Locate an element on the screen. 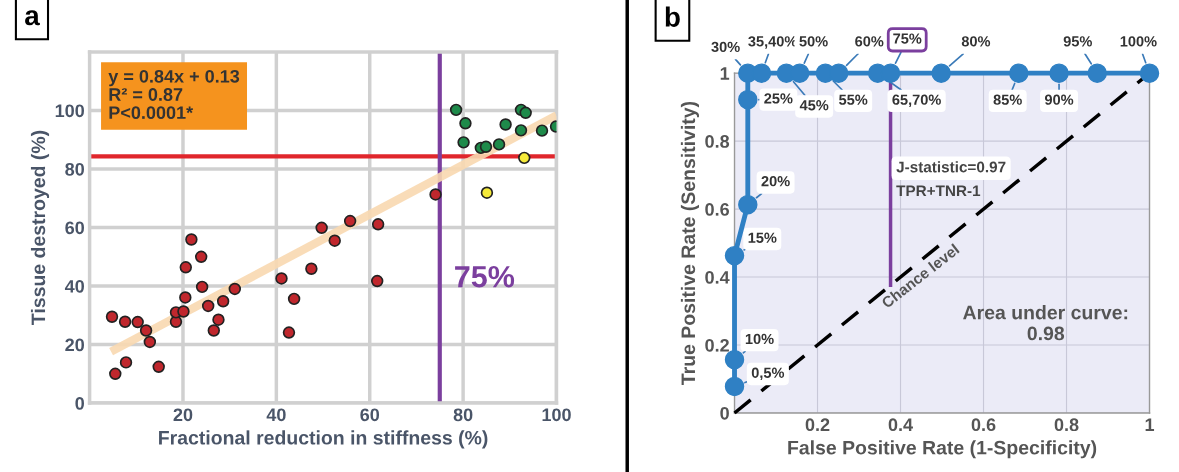  x-tick-label: 0.4 is located at coordinates (900, 425).